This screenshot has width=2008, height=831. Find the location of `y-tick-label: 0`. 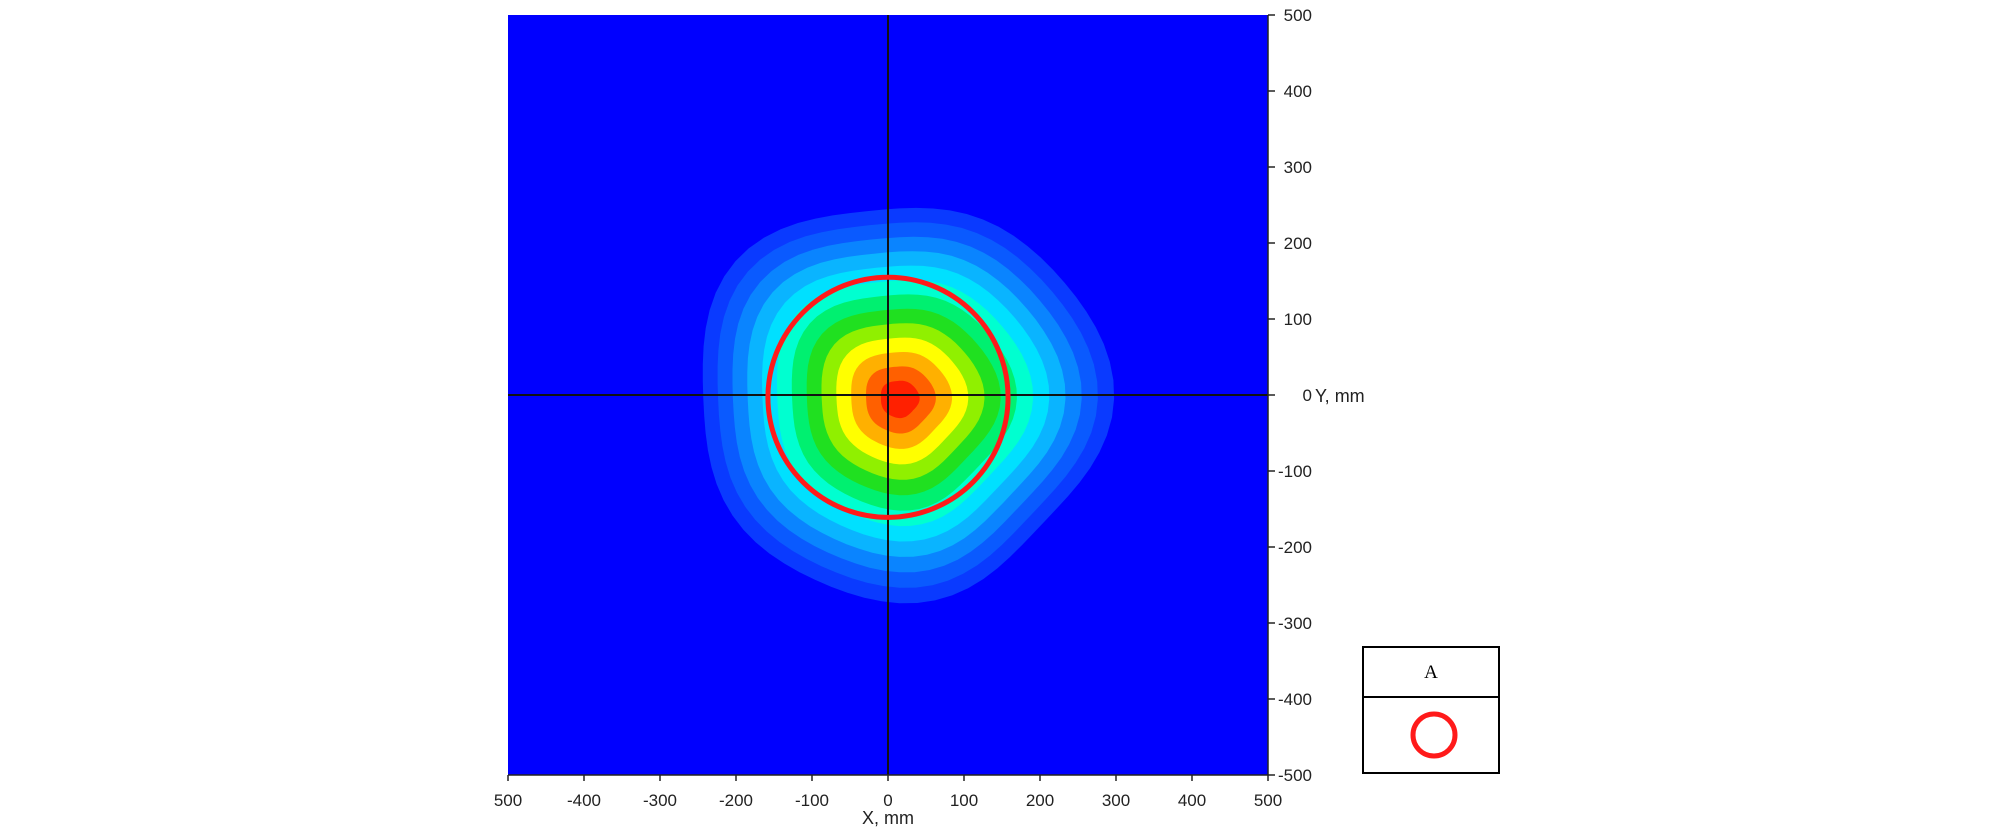

y-tick-label: 0 is located at coordinates (1307, 395).